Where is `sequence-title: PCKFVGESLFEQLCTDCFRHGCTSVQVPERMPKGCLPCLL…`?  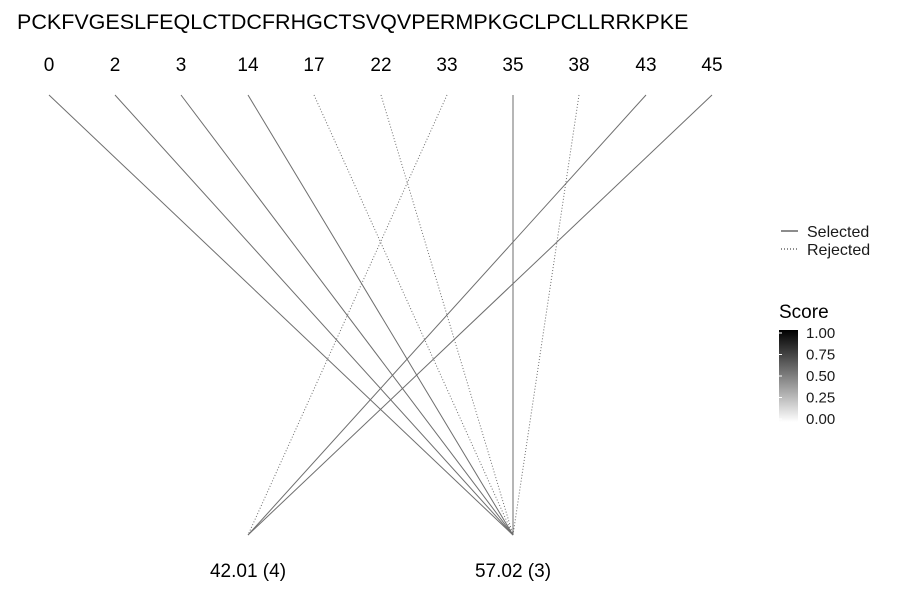 sequence-title: PCKFVGESLFEQLCTDCFRHGCTSVQVPERMPKGCLPCLL… is located at coordinates (352, 22).